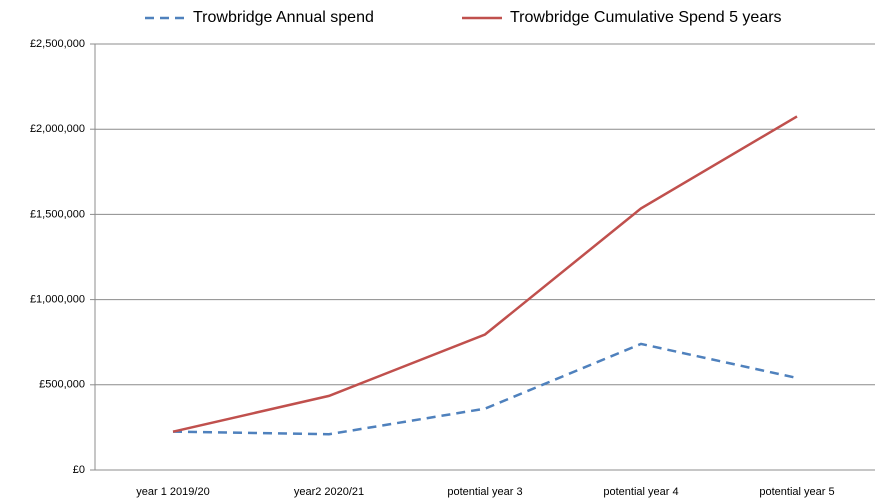 The image size is (875, 501). What do you see at coordinates (57, 44) in the screenshot?
I see `y-tick-label: £2,500,000` at bounding box center [57, 44].